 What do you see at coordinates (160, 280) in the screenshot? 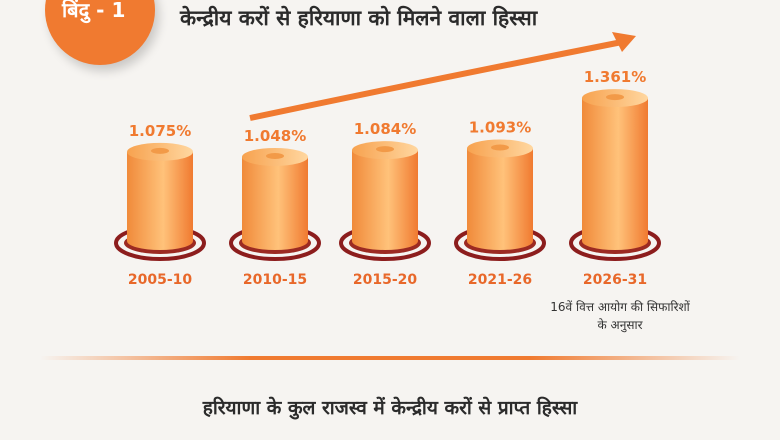
I see `category-label: 2005-10` at bounding box center [160, 280].